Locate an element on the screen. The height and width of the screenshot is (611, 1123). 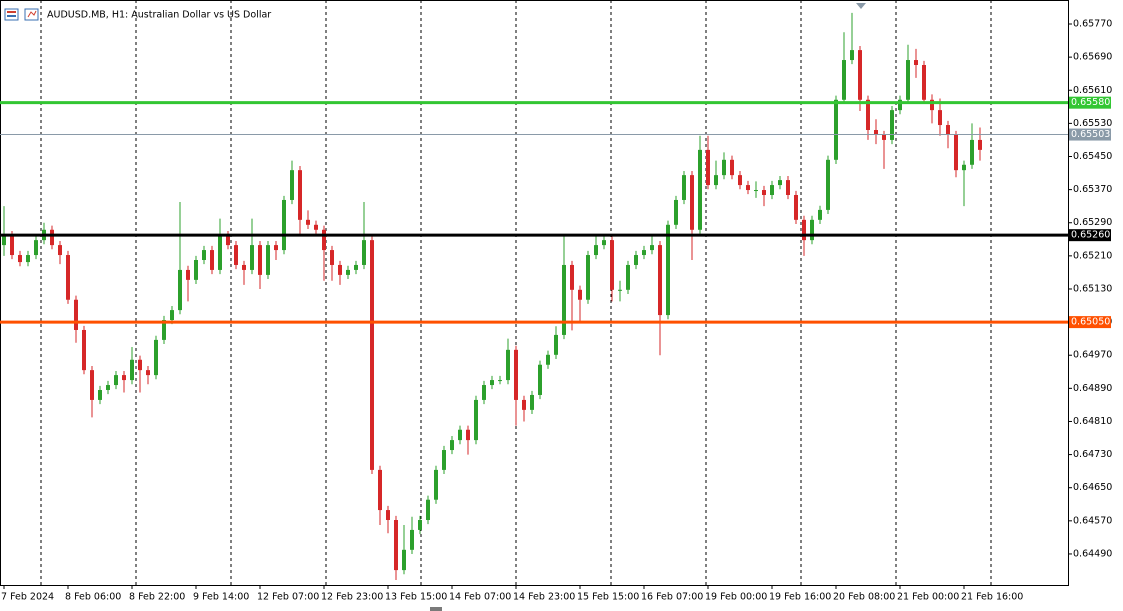
scrollbar-thumb is located at coordinates (436, 609).